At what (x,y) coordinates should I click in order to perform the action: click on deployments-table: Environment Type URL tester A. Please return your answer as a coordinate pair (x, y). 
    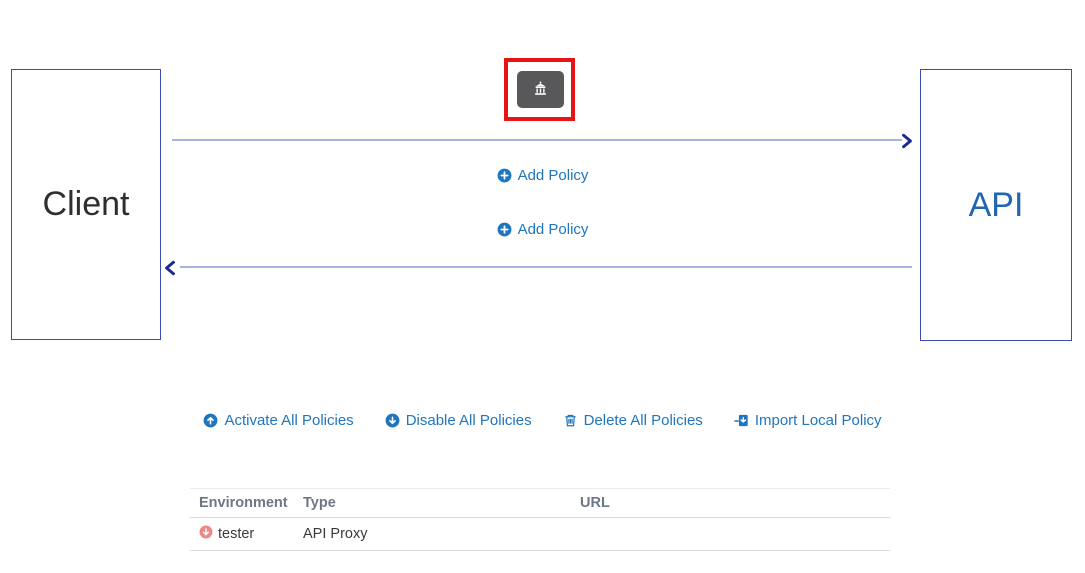
    Looking at the image, I should click on (540, 519).